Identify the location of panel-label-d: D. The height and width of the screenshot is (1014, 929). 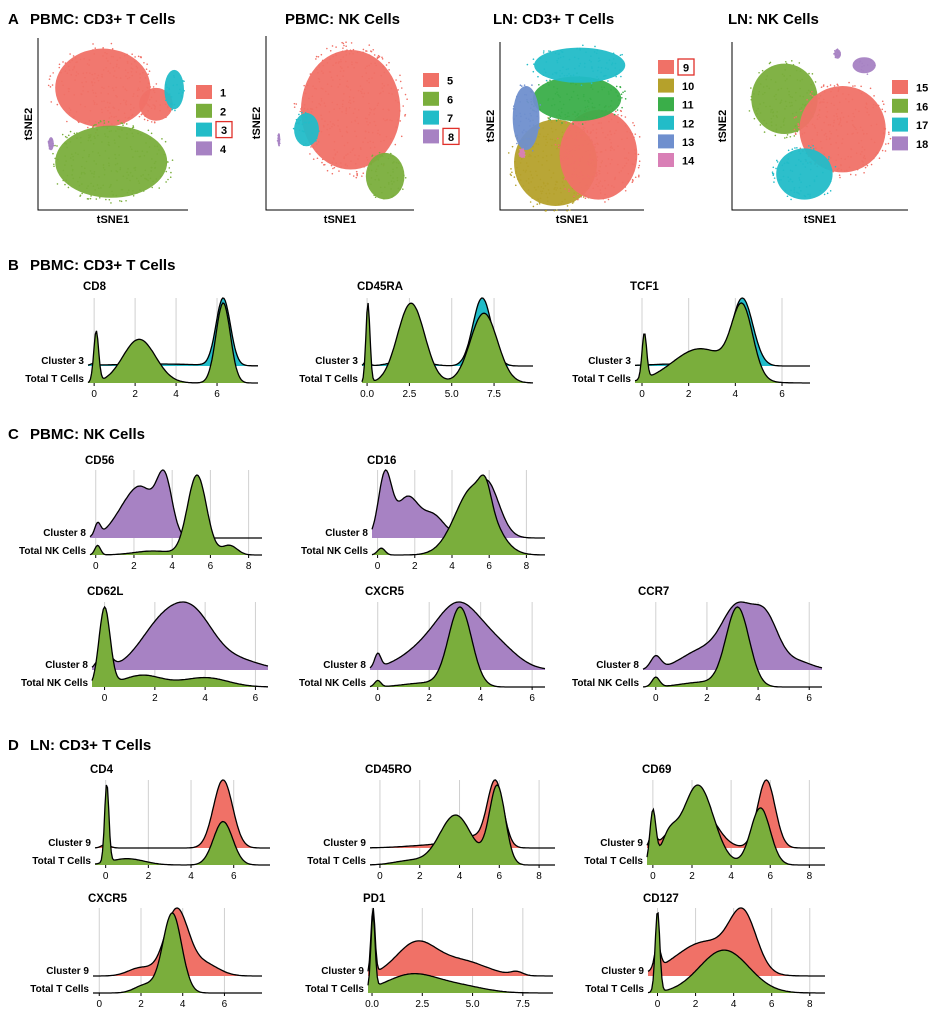
(13, 745).